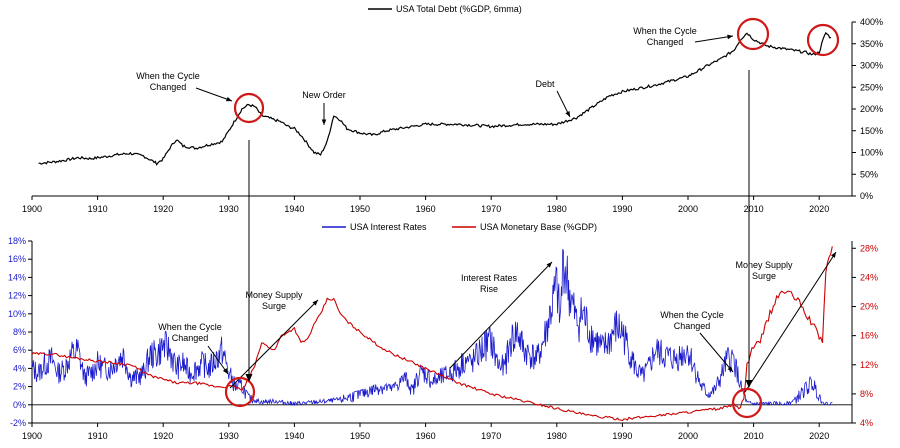 The image size is (900, 448). What do you see at coordinates (218, 360) in the screenshot?
I see `bottom-arrow-cycle-1930s` at bounding box center [218, 360].